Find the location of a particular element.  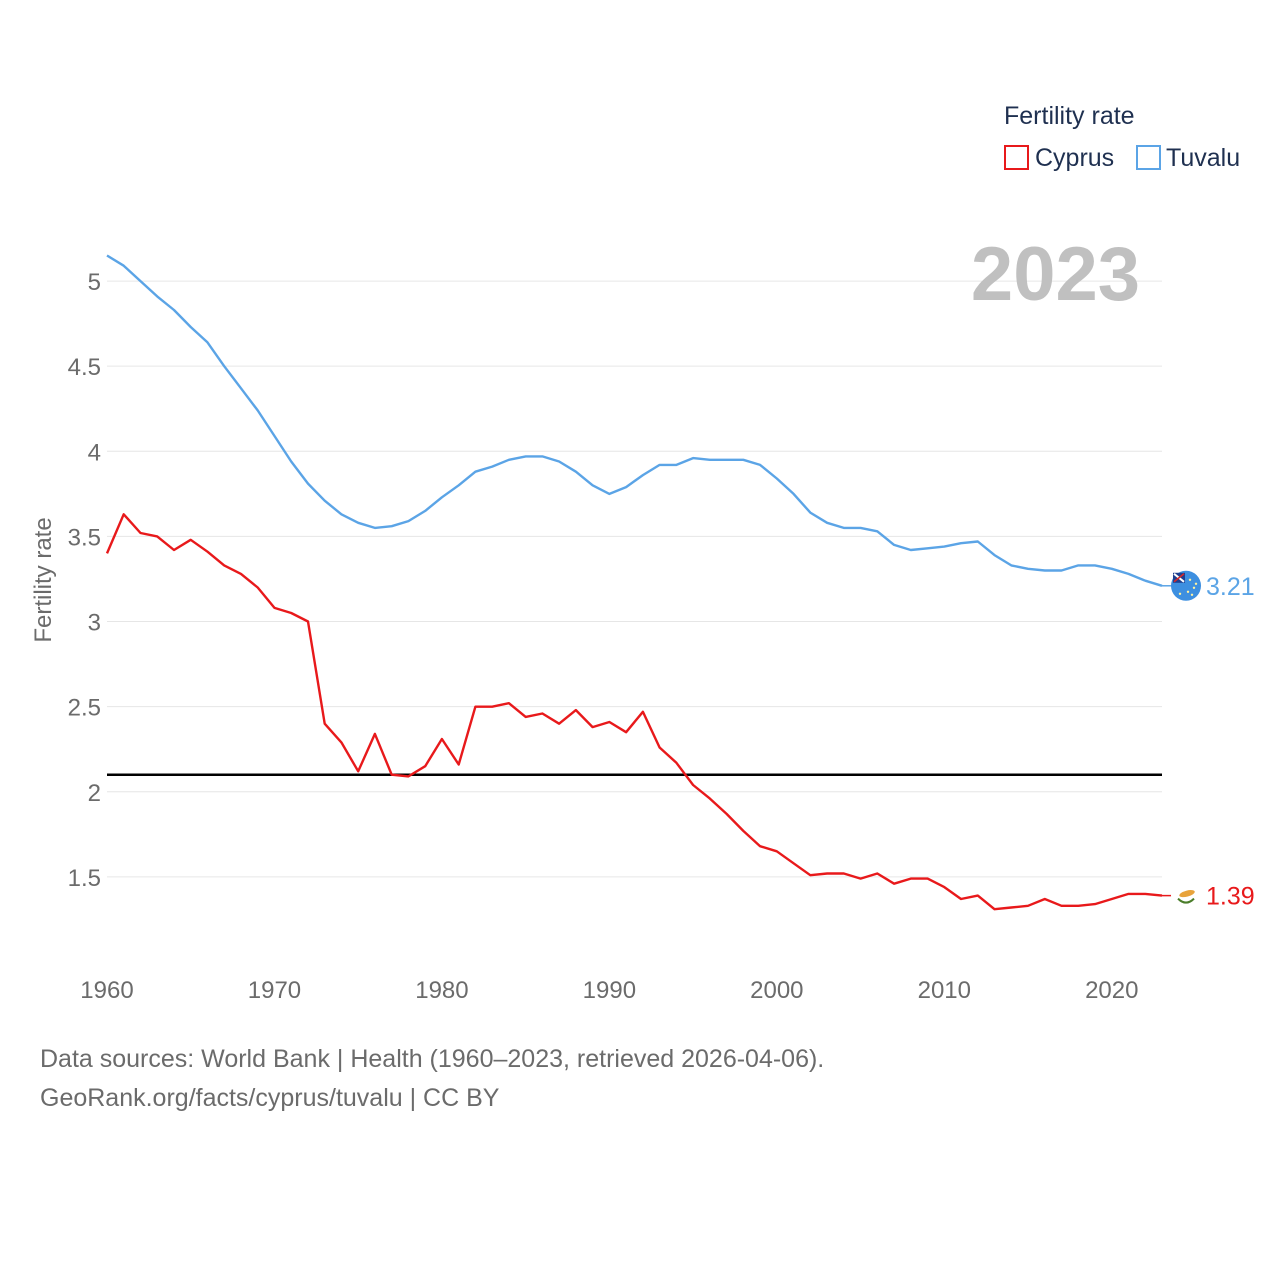

end-markers: 1.39 3.21 is located at coordinates (1208, 740).